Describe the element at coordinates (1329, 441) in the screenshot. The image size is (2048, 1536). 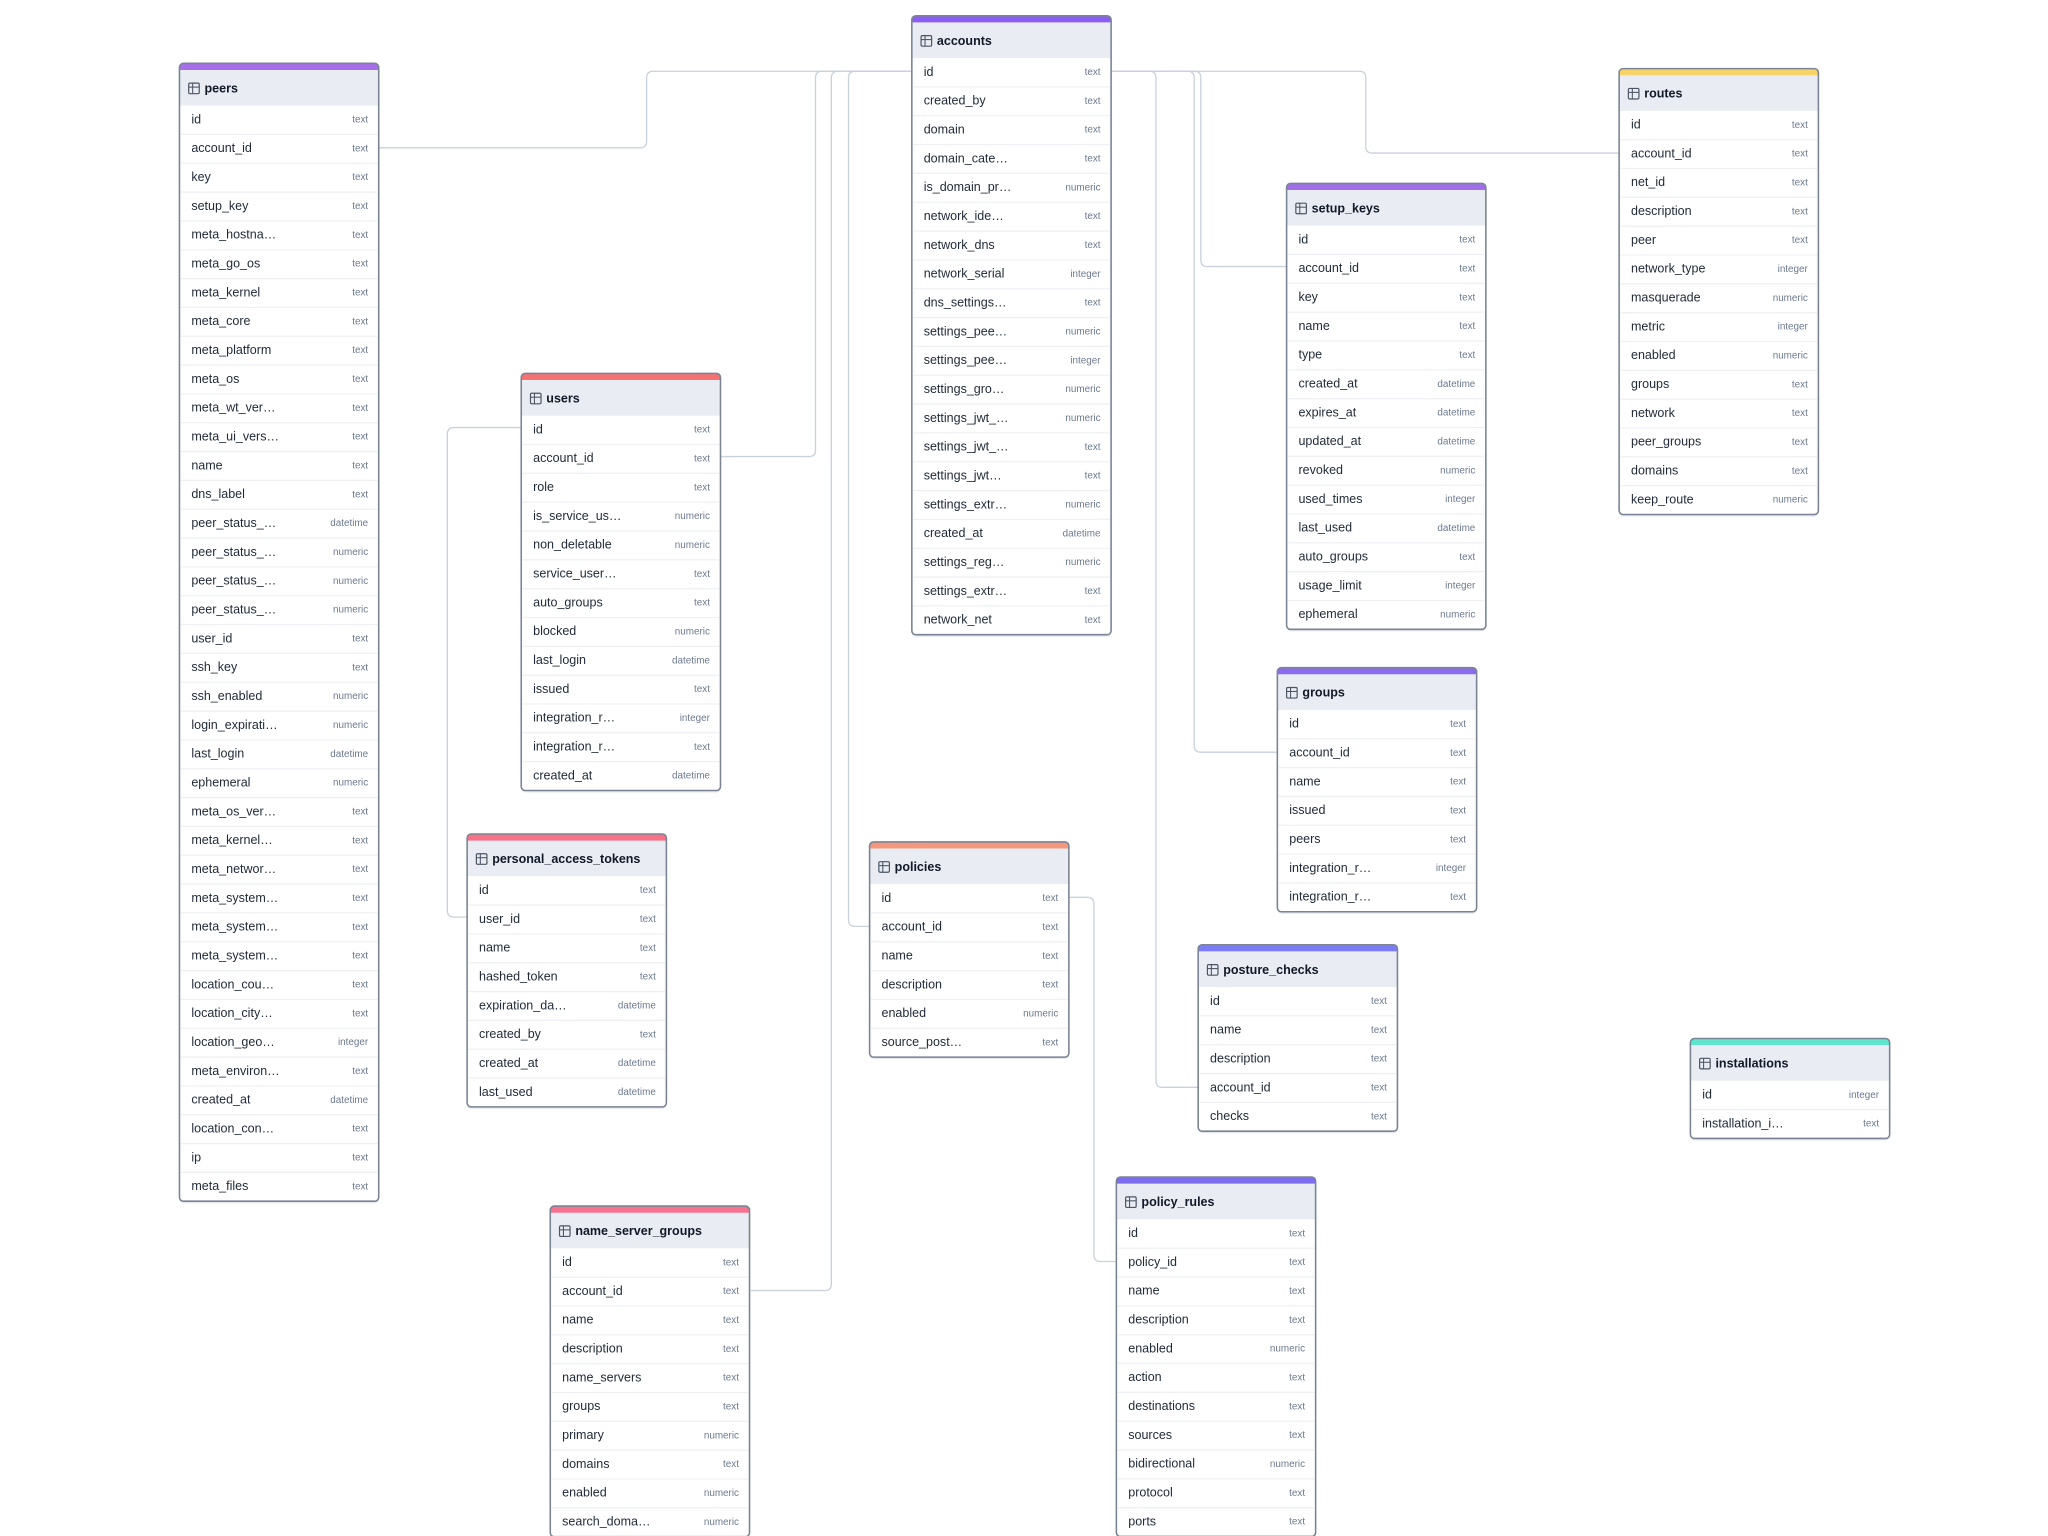
I see `column-name: updated_at` at that location.